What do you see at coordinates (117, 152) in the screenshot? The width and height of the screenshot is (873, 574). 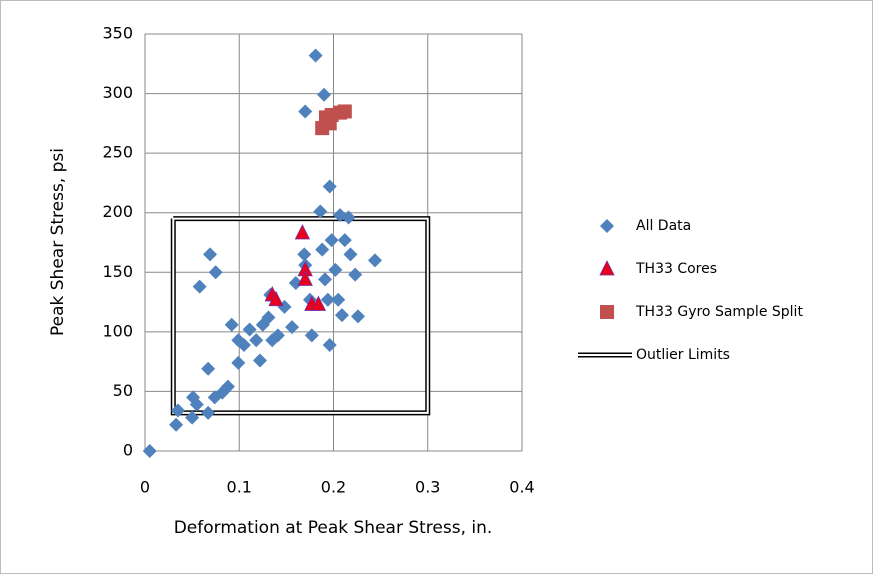 I see `y-tick-label: 250` at bounding box center [117, 152].